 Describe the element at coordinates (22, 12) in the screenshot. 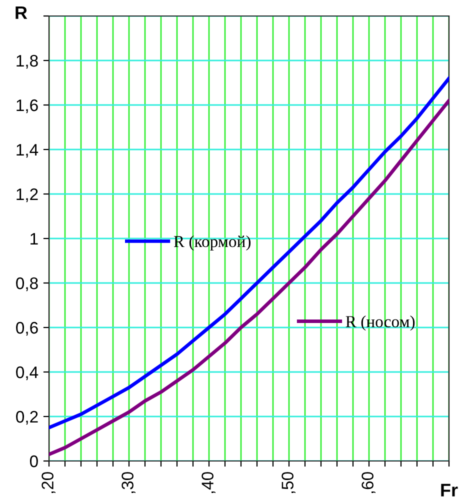

I see `y-axis-title: R` at that location.